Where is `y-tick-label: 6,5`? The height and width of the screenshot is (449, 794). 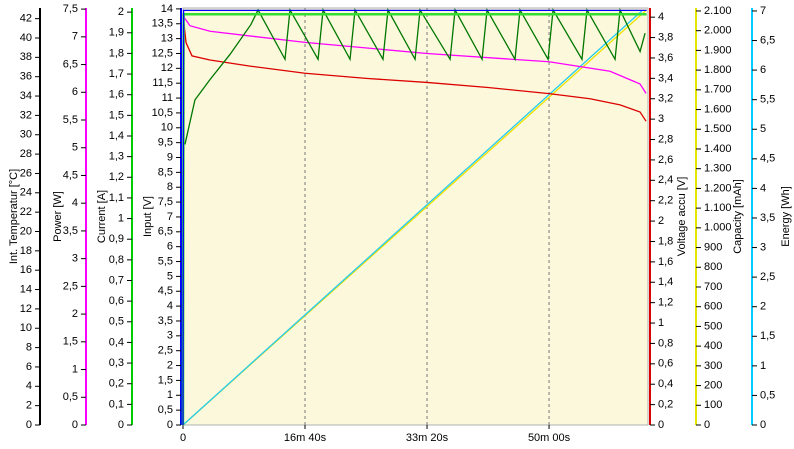
y-tick-label: 6,5 is located at coordinates (767, 40).